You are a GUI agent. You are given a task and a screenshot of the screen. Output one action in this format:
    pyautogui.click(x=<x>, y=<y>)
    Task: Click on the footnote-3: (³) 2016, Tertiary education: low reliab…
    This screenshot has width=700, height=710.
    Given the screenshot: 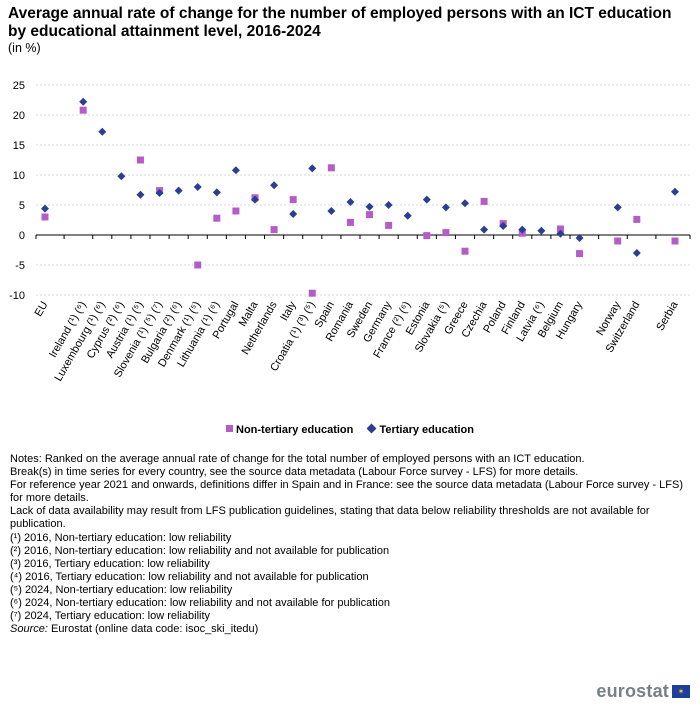 What is the action you would take?
    pyautogui.click(x=110, y=563)
    